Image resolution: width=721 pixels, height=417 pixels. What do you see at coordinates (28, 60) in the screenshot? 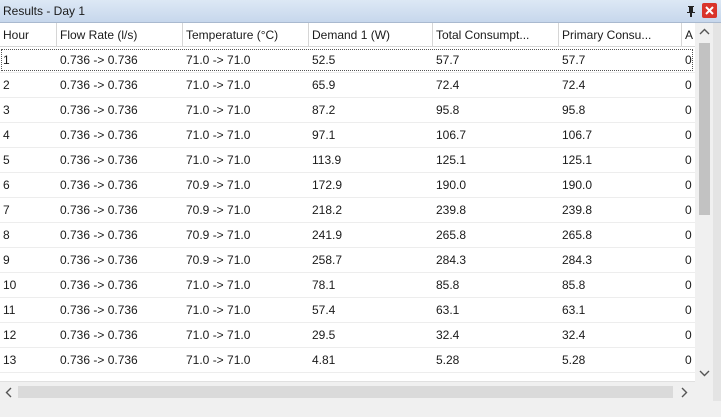
I see `table-cell: 1` at bounding box center [28, 60].